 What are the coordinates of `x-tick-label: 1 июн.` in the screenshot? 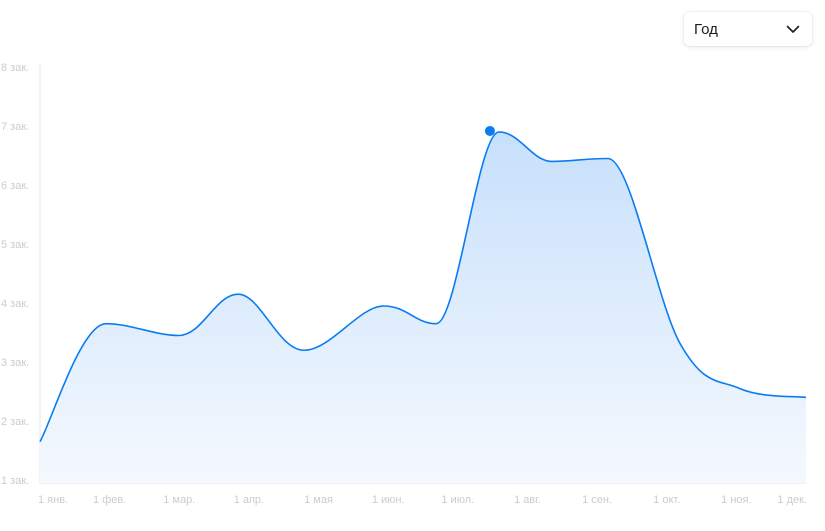 It's located at (388, 500).